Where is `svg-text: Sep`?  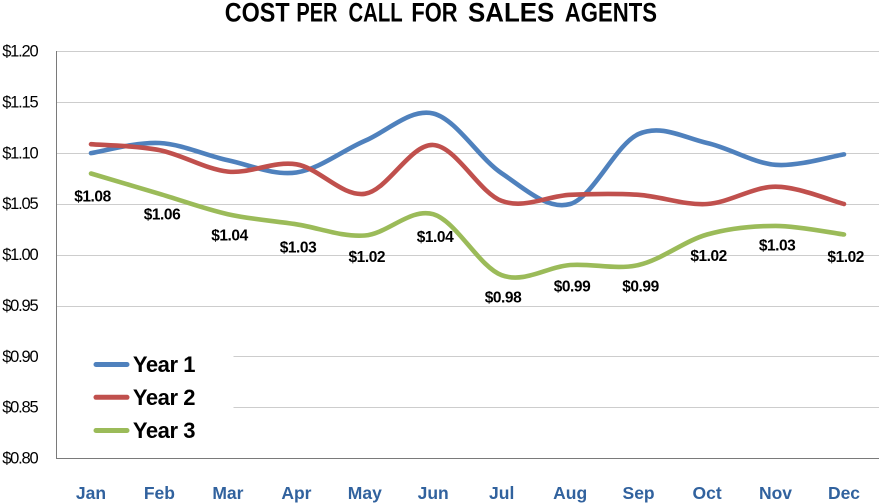
svg-text: Sep is located at coordinates (639, 493).